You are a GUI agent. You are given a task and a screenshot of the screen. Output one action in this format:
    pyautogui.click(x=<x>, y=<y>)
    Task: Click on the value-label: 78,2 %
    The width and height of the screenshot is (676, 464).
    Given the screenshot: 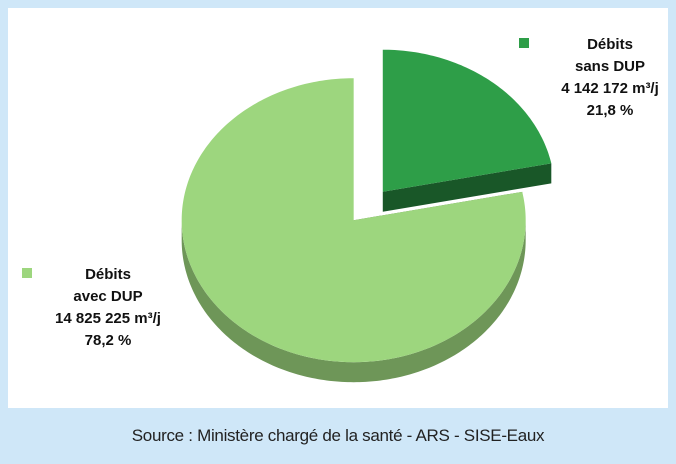 What is the action you would take?
    pyautogui.click(x=108, y=340)
    